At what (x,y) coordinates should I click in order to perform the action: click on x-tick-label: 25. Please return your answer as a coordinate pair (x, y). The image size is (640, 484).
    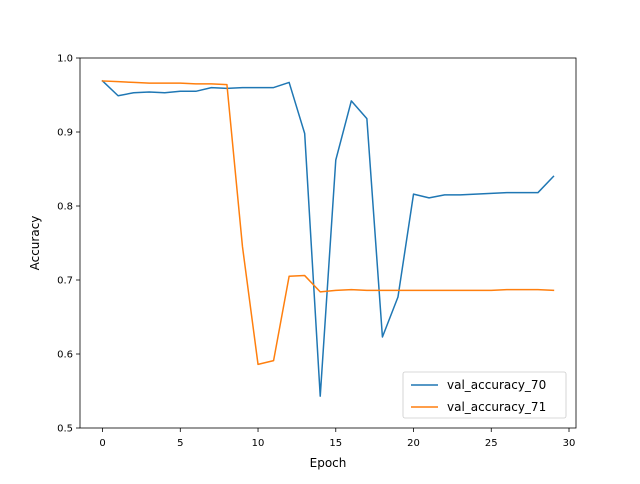
    Looking at the image, I should click on (491, 443).